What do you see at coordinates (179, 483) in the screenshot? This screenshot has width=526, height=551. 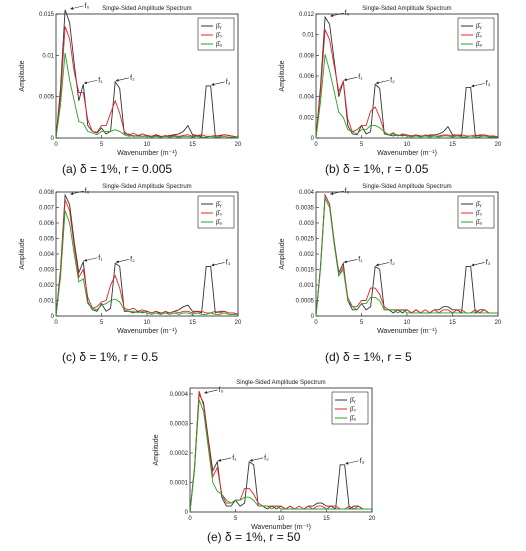 I see `y-tick-label: 0.0001` at bounding box center [179, 483].